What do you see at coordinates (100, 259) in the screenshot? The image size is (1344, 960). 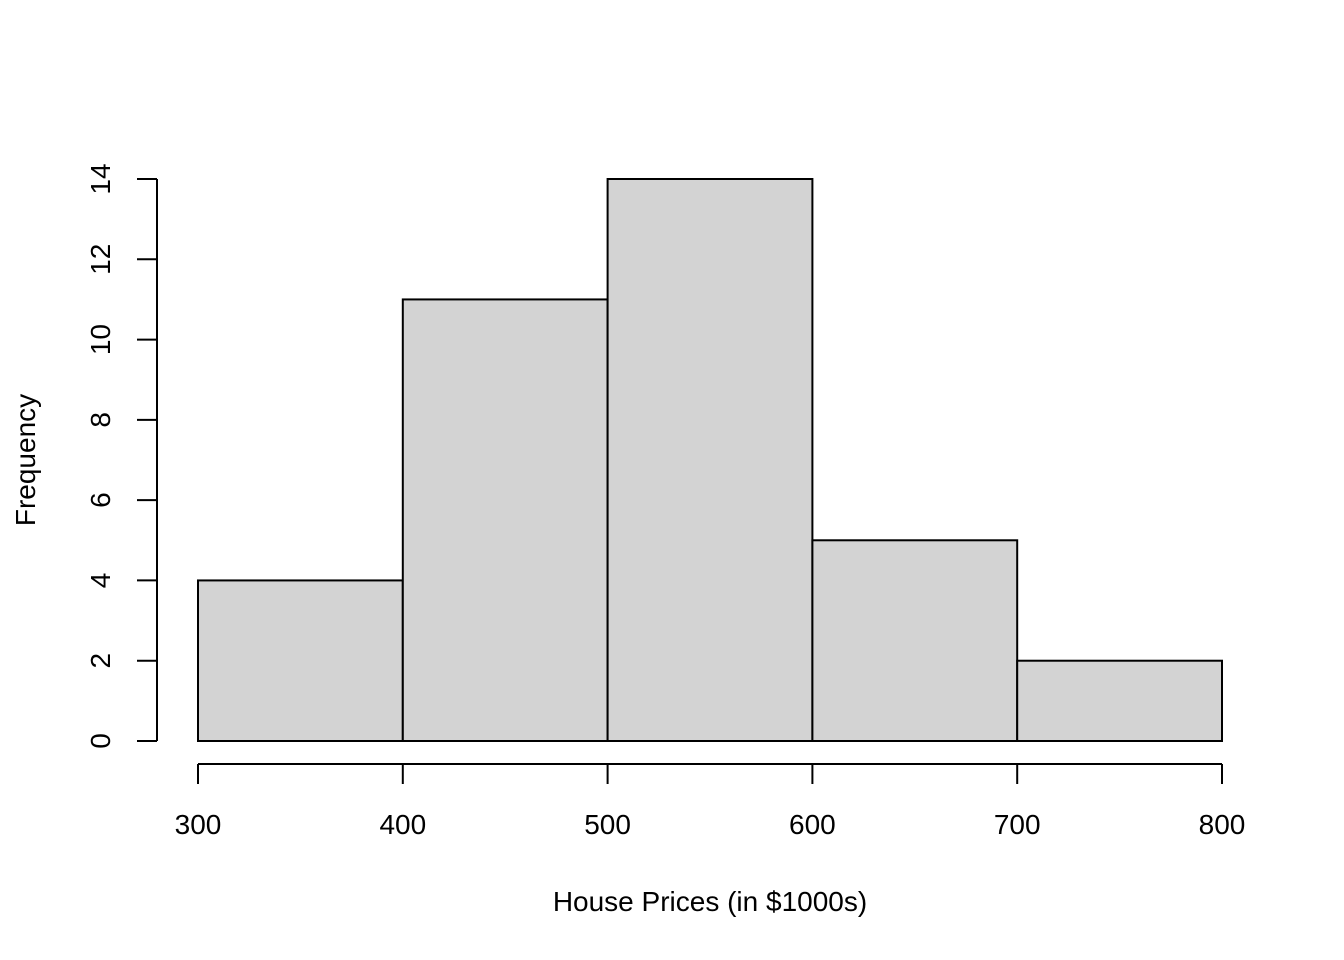 I see `y-tick-label-12: 12` at bounding box center [100, 259].